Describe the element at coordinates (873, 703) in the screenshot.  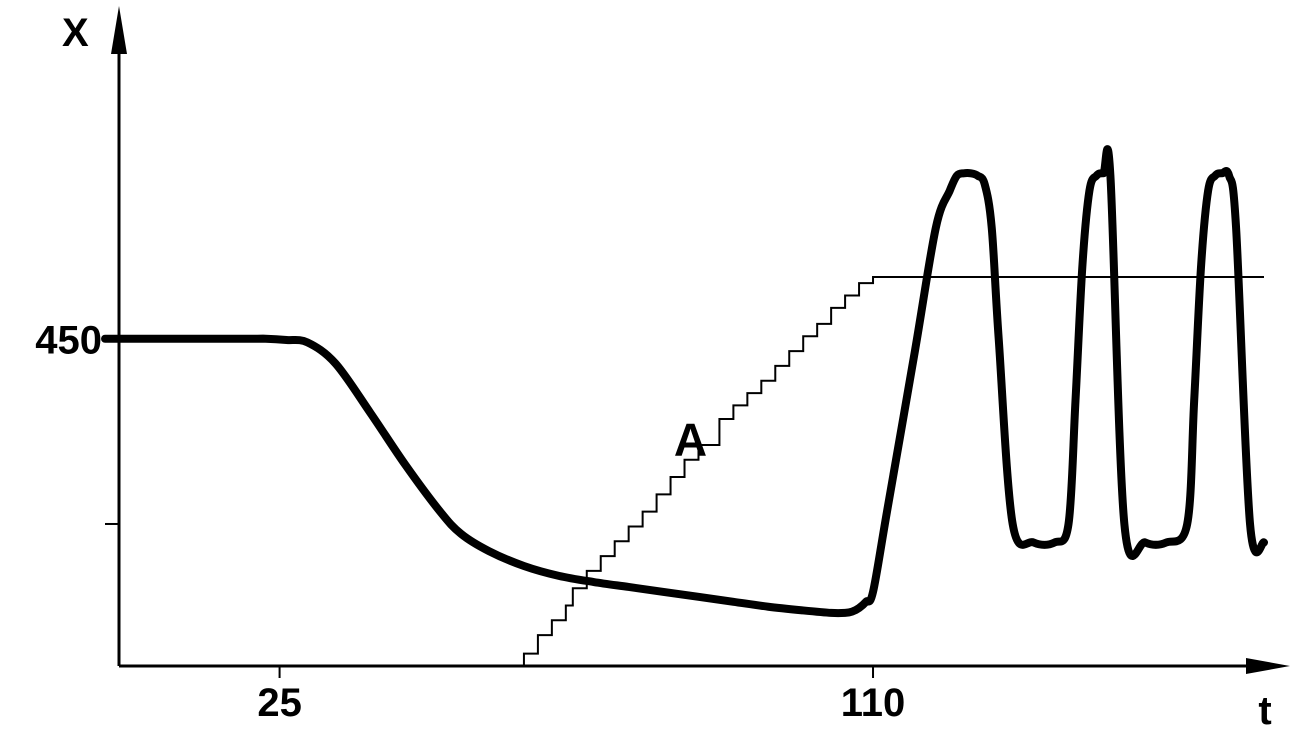
I see `x-tick-label-110: 110` at that location.